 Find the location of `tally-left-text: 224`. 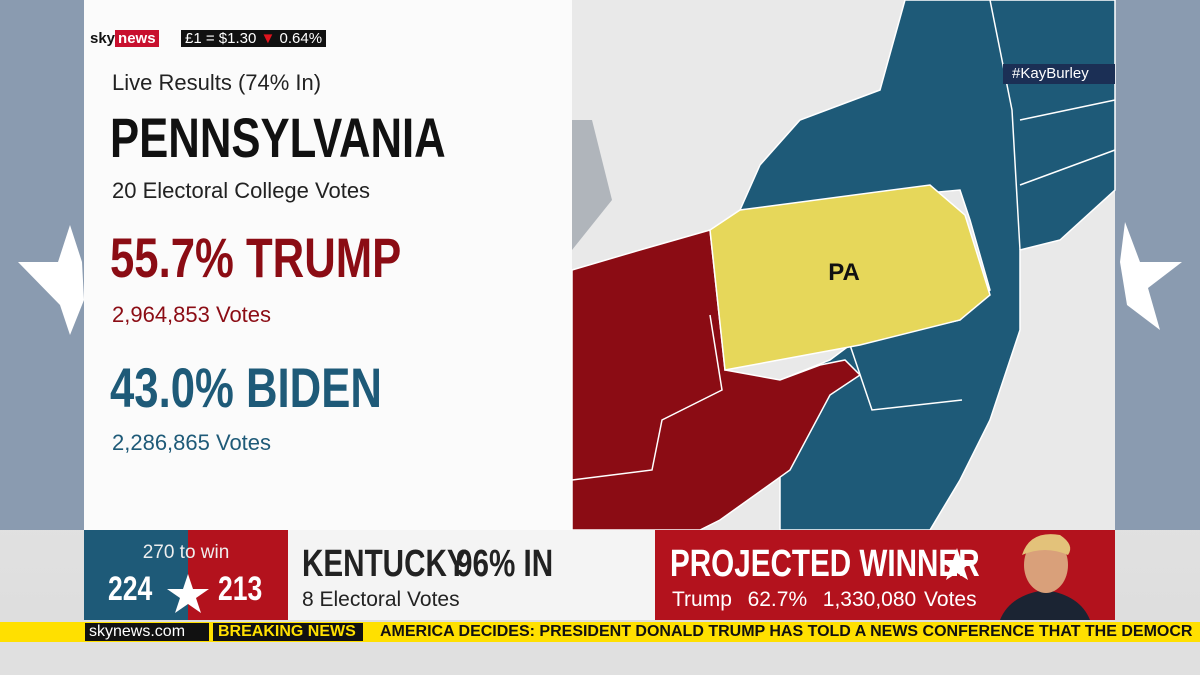

tally-left-text: 224 is located at coordinates (130, 589).